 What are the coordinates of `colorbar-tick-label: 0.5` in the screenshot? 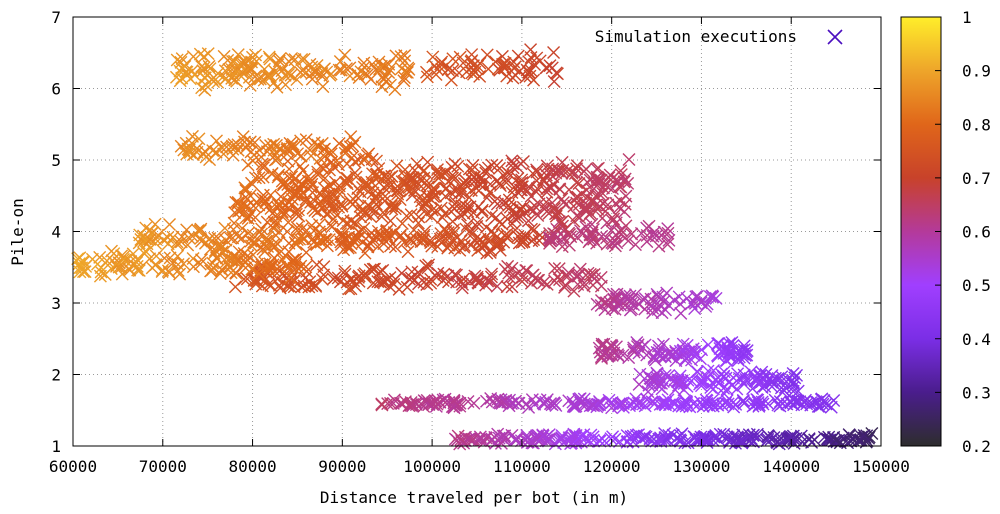 It's located at (976, 285).